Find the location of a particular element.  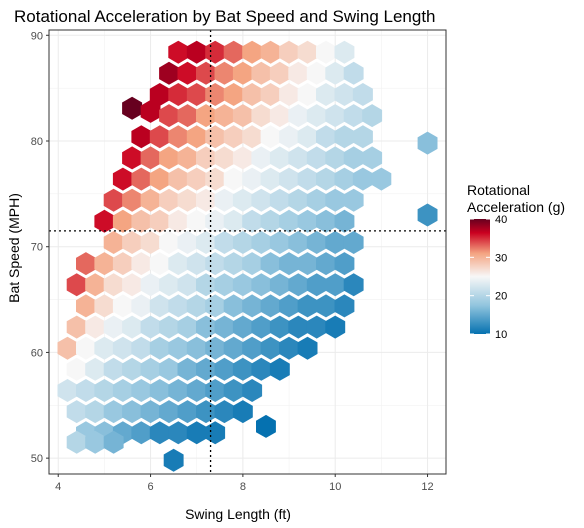

legend-tick-label: 30 is located at coordinates (501, 258).